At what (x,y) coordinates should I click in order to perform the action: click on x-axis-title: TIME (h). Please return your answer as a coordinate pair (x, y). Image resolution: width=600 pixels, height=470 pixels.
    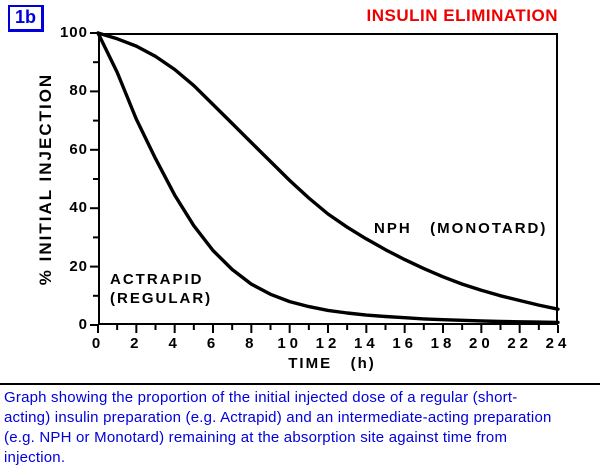
    Looking at the image, I should click on (332, 363).